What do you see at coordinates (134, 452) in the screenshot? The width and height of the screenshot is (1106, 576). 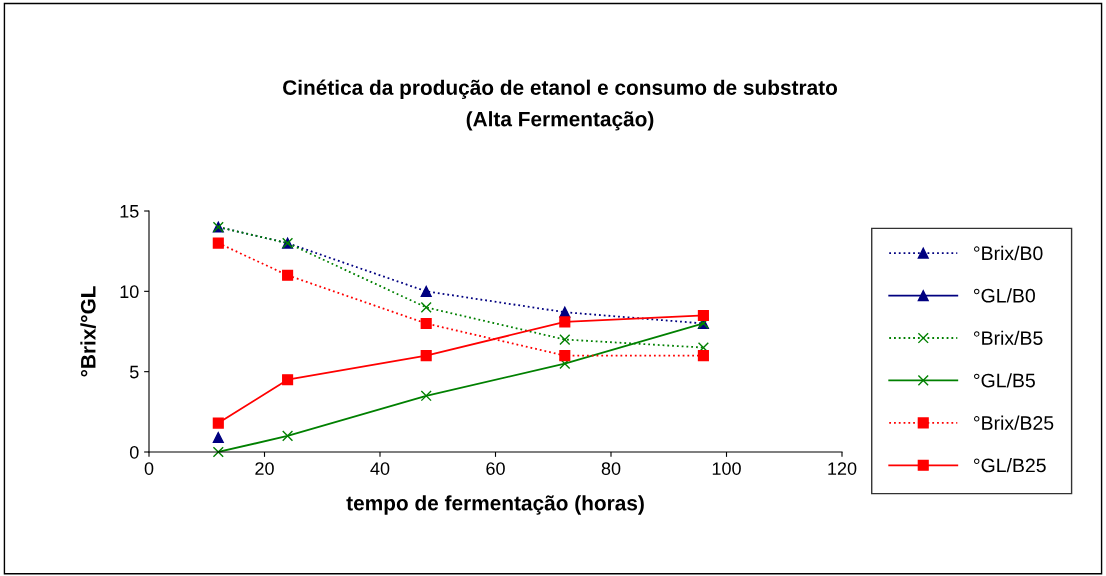 I see `y-tick-label: 0` at bounding box center [134, 452].